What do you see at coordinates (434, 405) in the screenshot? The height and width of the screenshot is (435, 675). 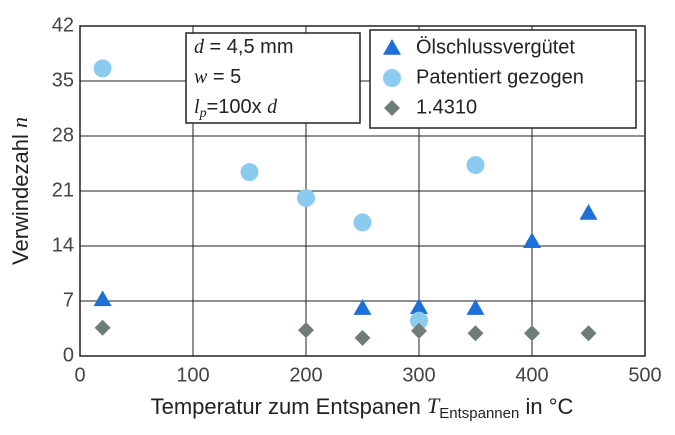 I see `symbol: T` at bounding box center [434, 405].